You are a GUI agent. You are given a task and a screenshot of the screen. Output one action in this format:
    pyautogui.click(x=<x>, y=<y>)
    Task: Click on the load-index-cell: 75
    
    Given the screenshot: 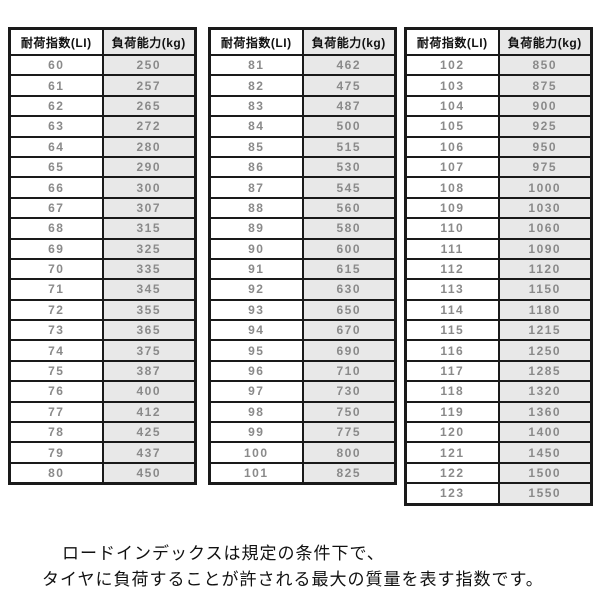 What is the action you would take?
    pyautogui.click(x=56, y=371)
    